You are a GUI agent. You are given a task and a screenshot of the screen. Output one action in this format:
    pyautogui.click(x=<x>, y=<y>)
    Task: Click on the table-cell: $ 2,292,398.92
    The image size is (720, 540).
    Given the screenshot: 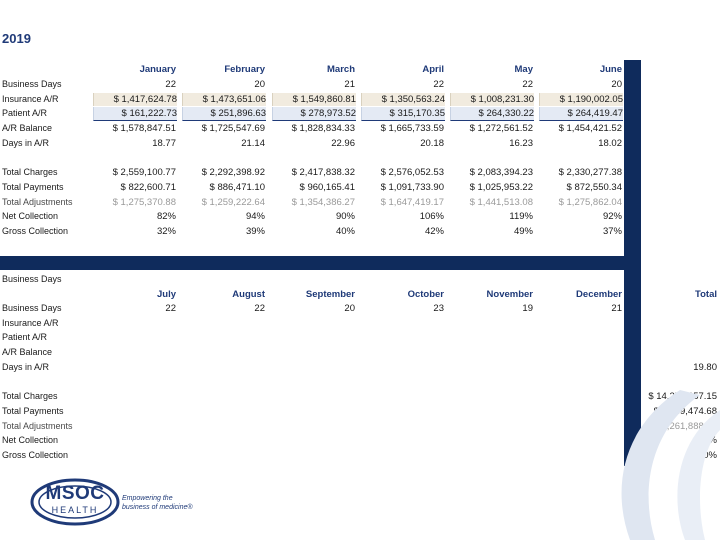 What is the action you would take?
    pyautogui.click(x=233, y=173)
    